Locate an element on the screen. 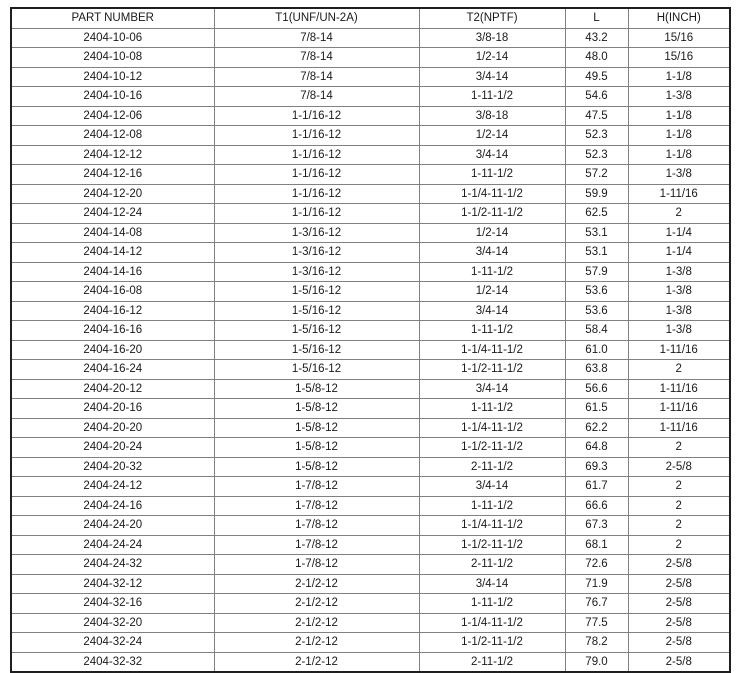 This screenshot has height=673, width=746. cell-r12-c2: 1-11-1/2 is located at coordinates (492, 271).